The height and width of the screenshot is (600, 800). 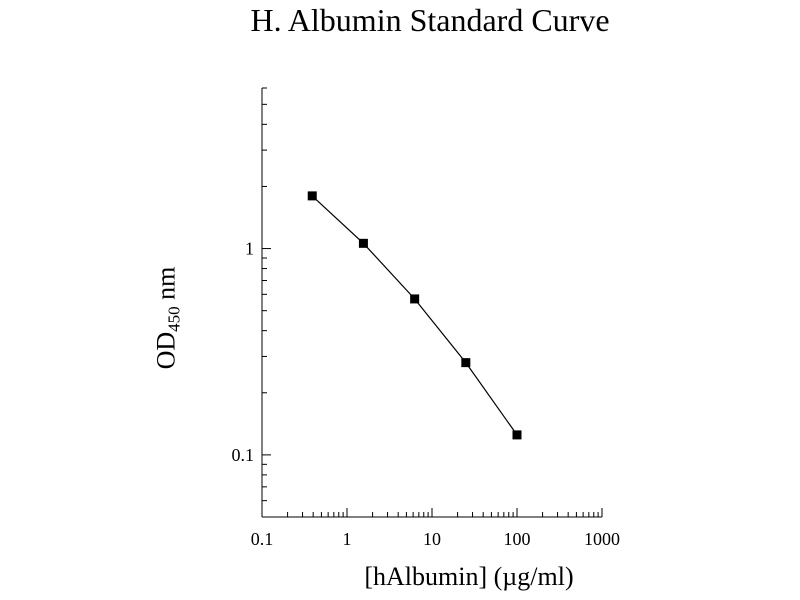 What do you see at coordinates (432, 539) in the screenshot?
I see `x-tick-label: 10` at bounding box center [432, 539].